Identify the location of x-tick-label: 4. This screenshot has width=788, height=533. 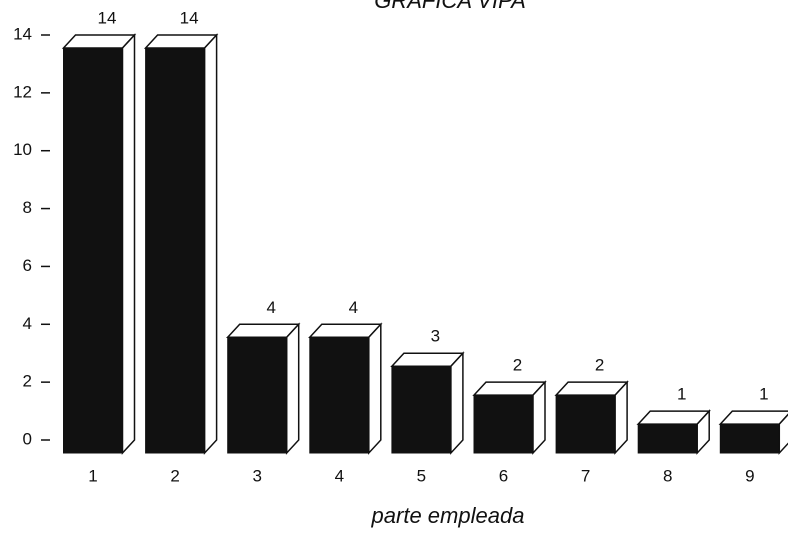
(339, 475).